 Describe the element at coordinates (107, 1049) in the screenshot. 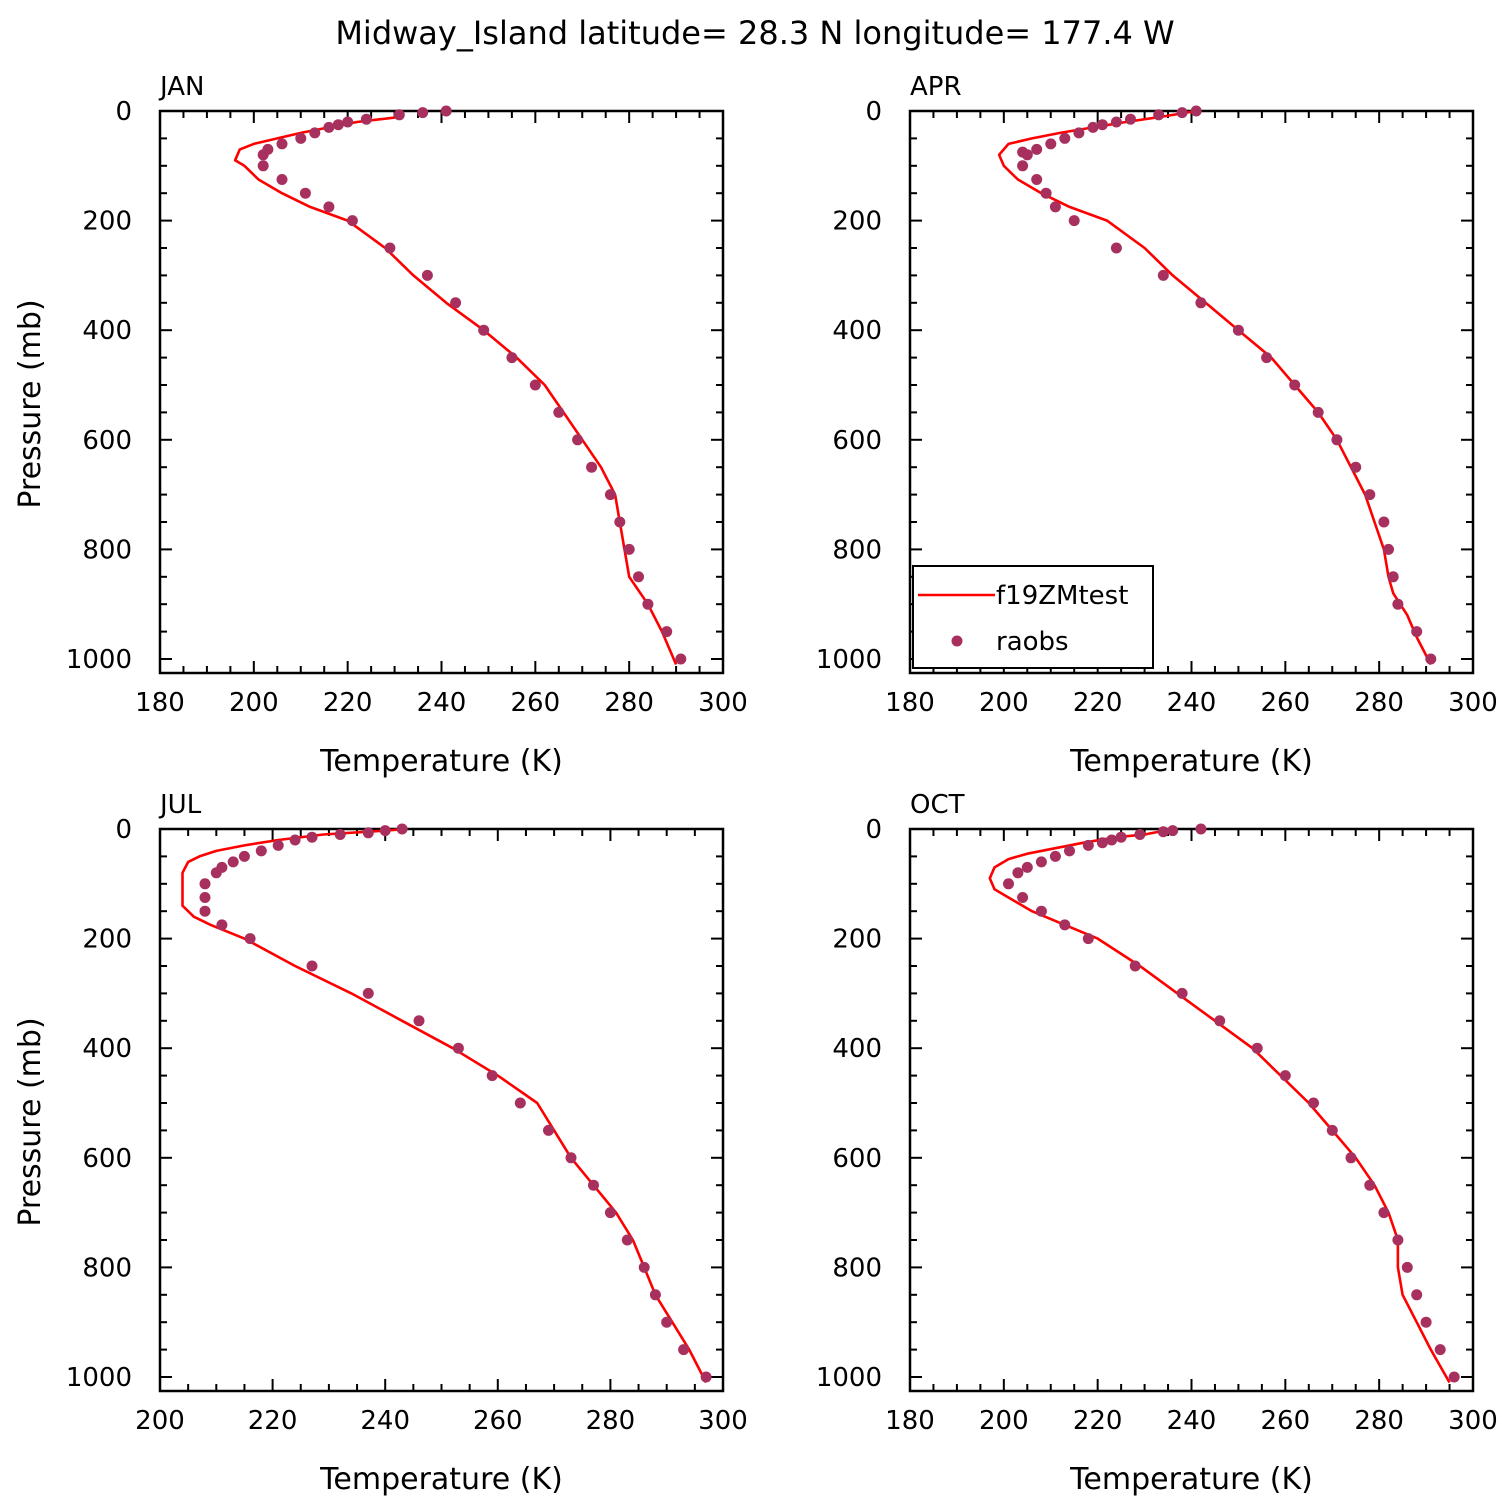

I see `y-tick-label-jul: 400` at that location.